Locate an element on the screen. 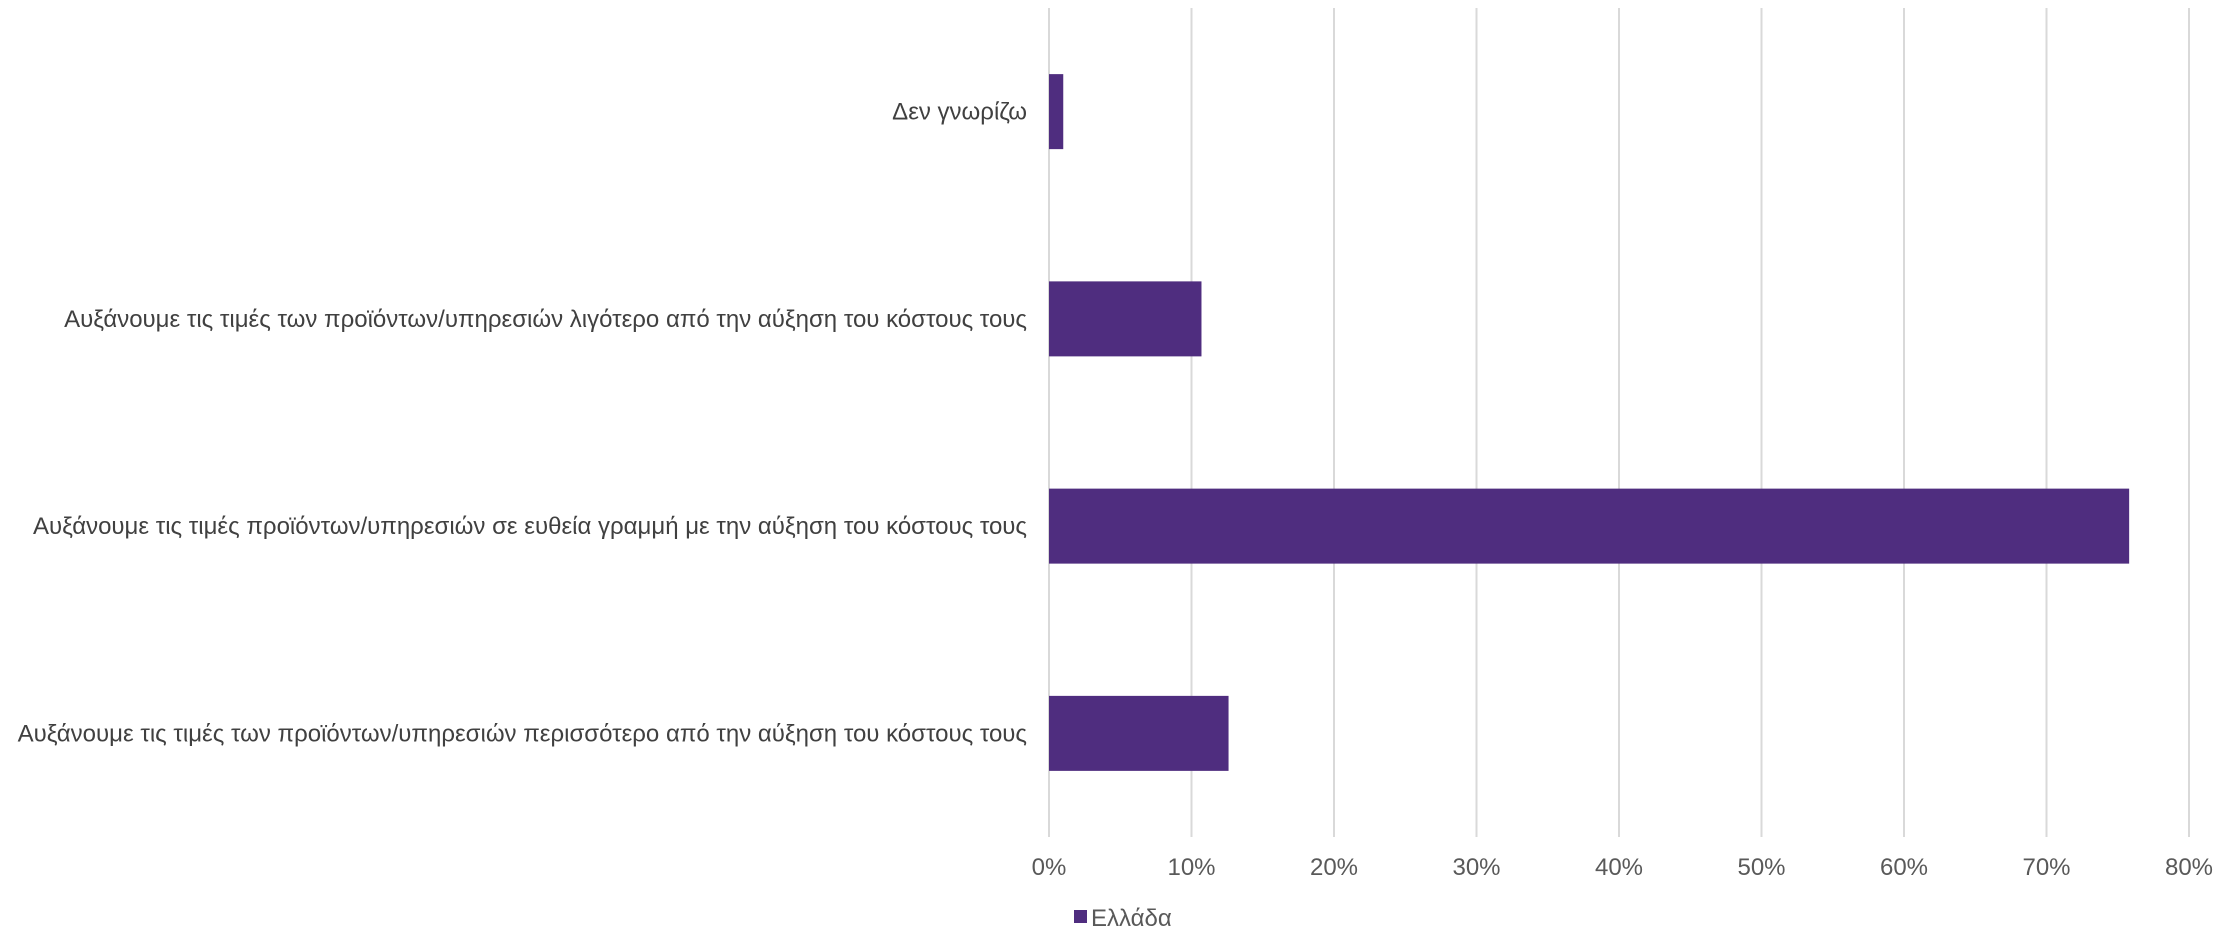 This screenshot has width=2238, height=928. x-tick-label: 0% is located at coordinates (1049, 867).